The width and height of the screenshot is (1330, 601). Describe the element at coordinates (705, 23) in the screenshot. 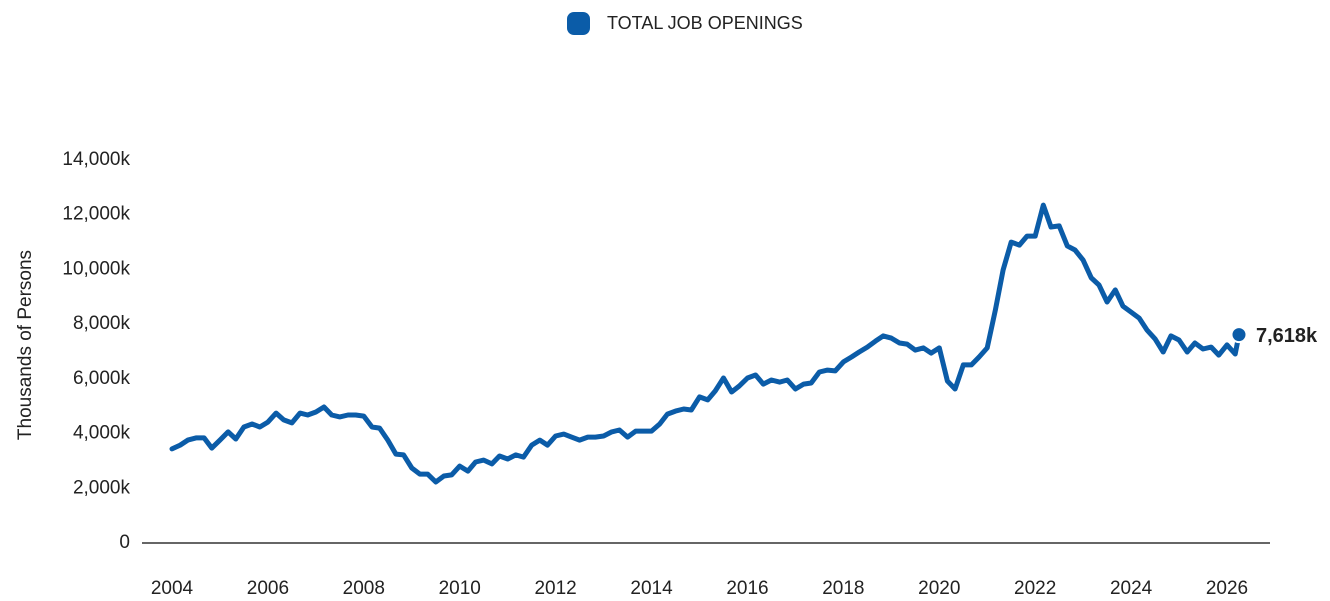

I see `legend-label: TOTAL JOB OPENINGS` at that location.